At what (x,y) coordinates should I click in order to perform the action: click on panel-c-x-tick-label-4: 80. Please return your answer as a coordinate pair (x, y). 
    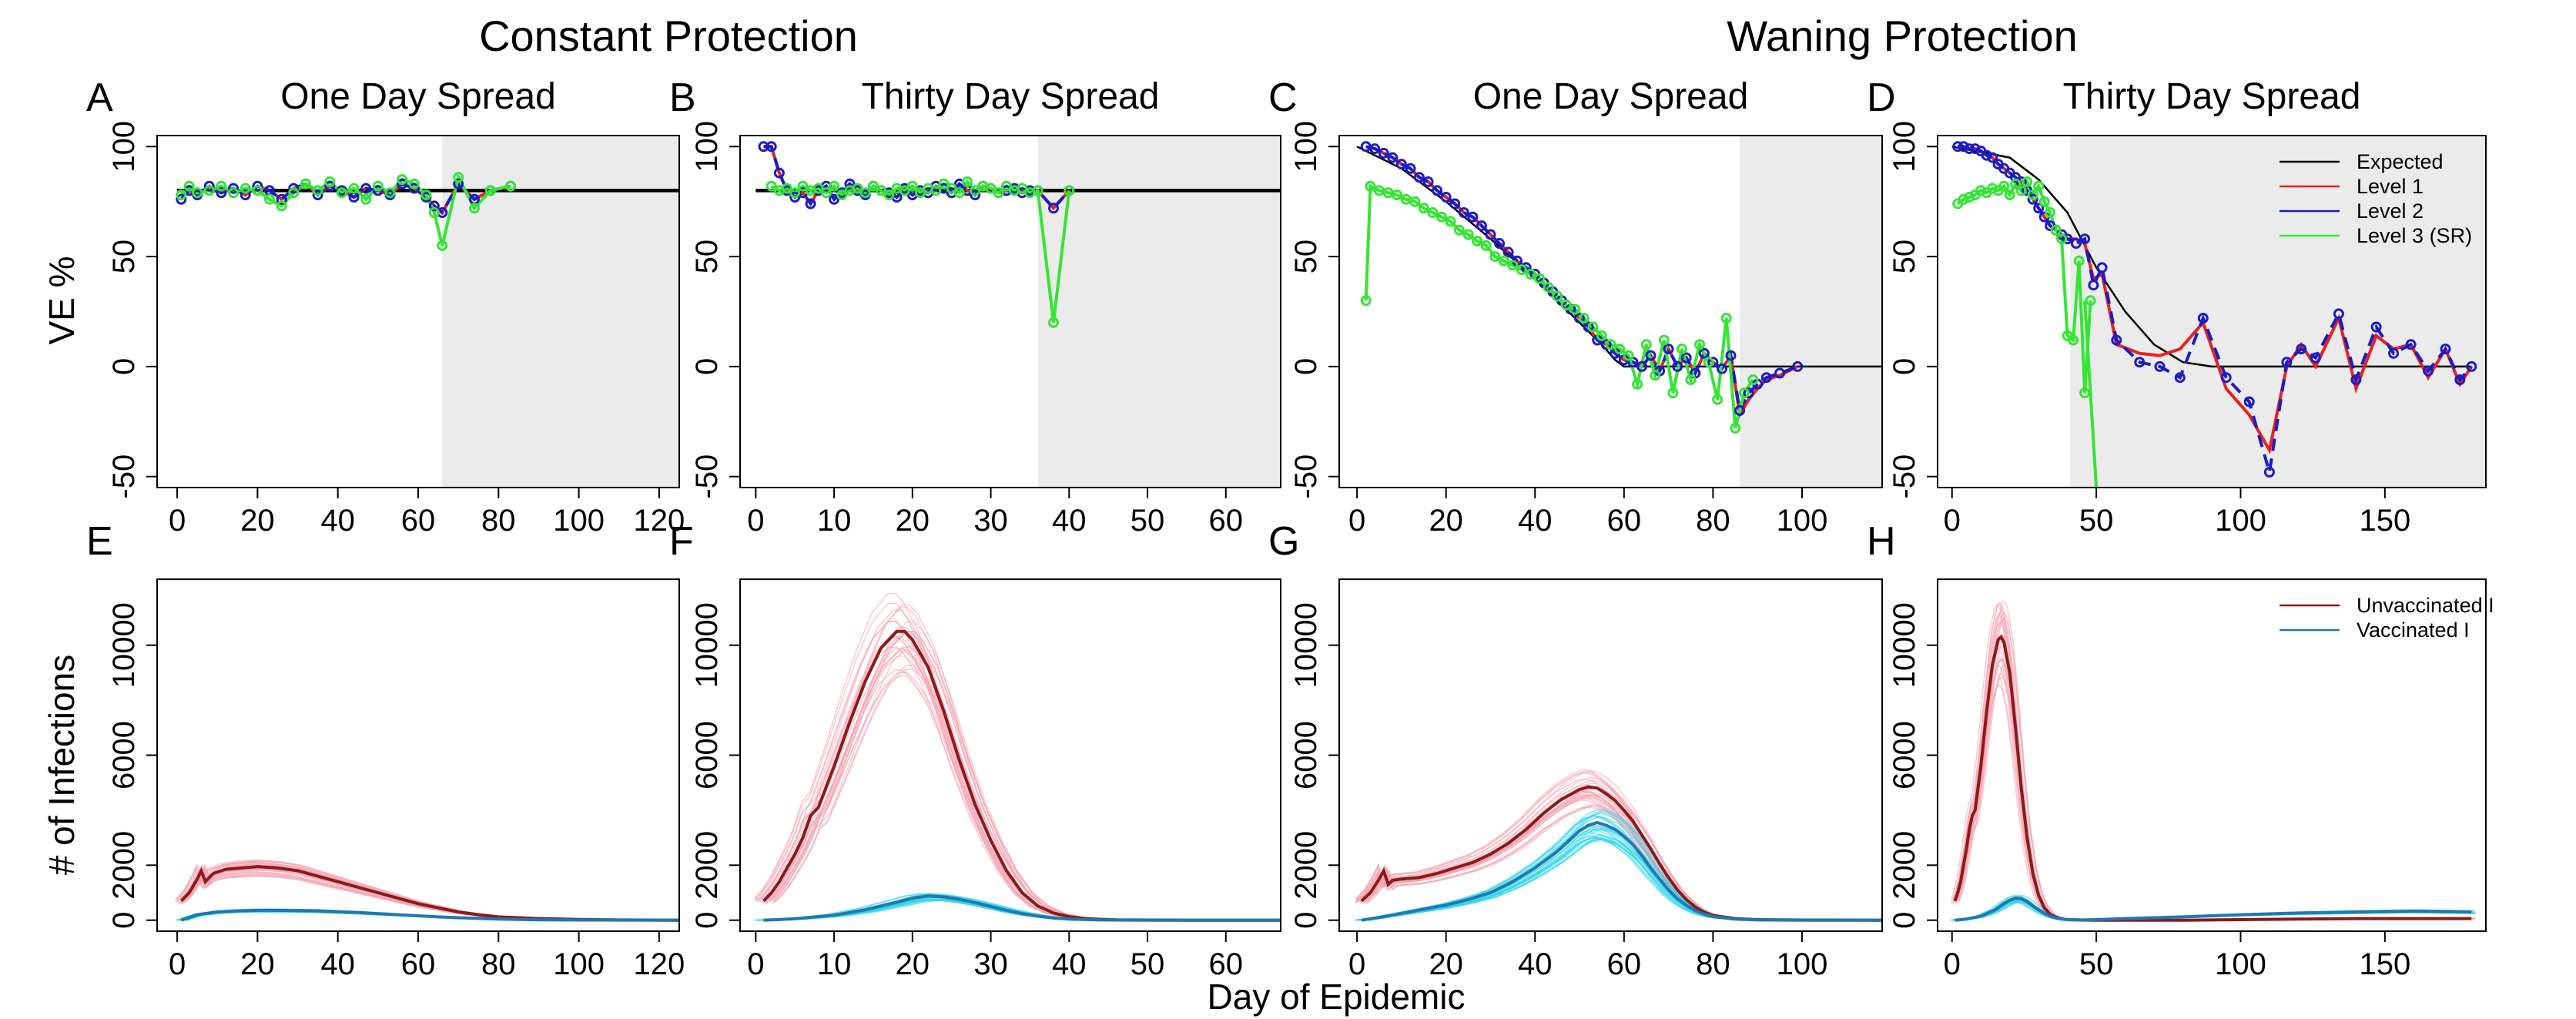
    Looking at the image, I should click on (1713, 521).